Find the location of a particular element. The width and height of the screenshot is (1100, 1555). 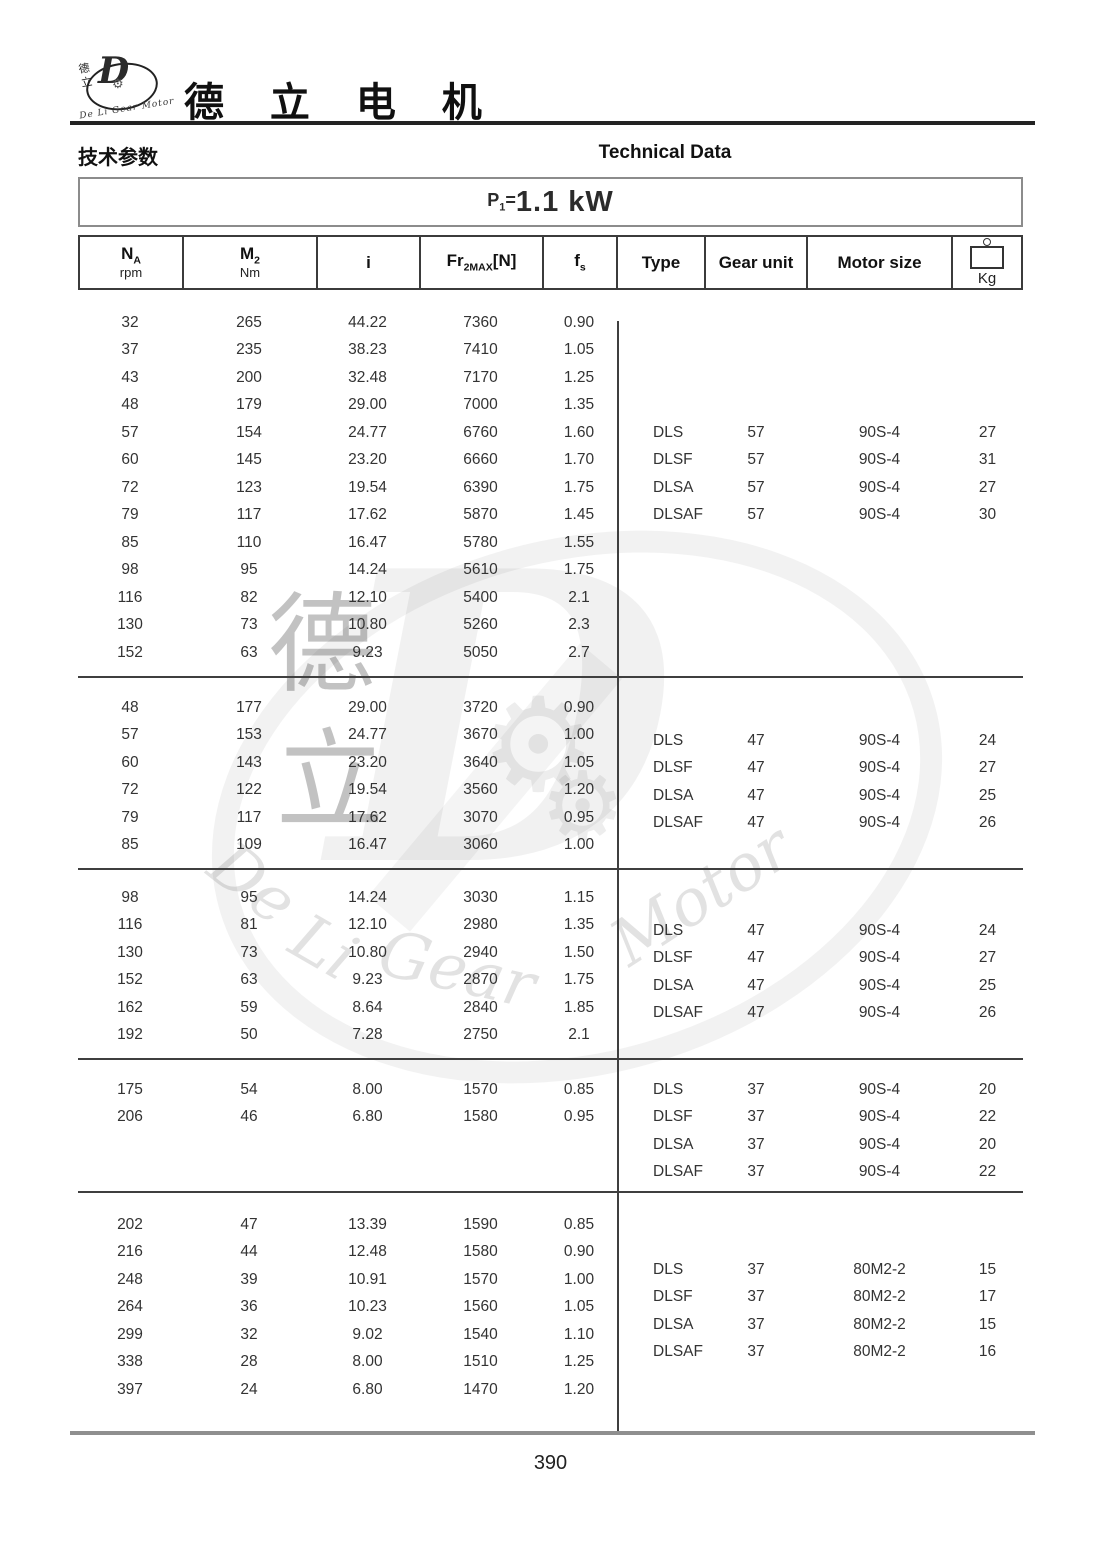

type-row: DLSAF 37 90S-4 22 is located at coordinates (820, 1173).